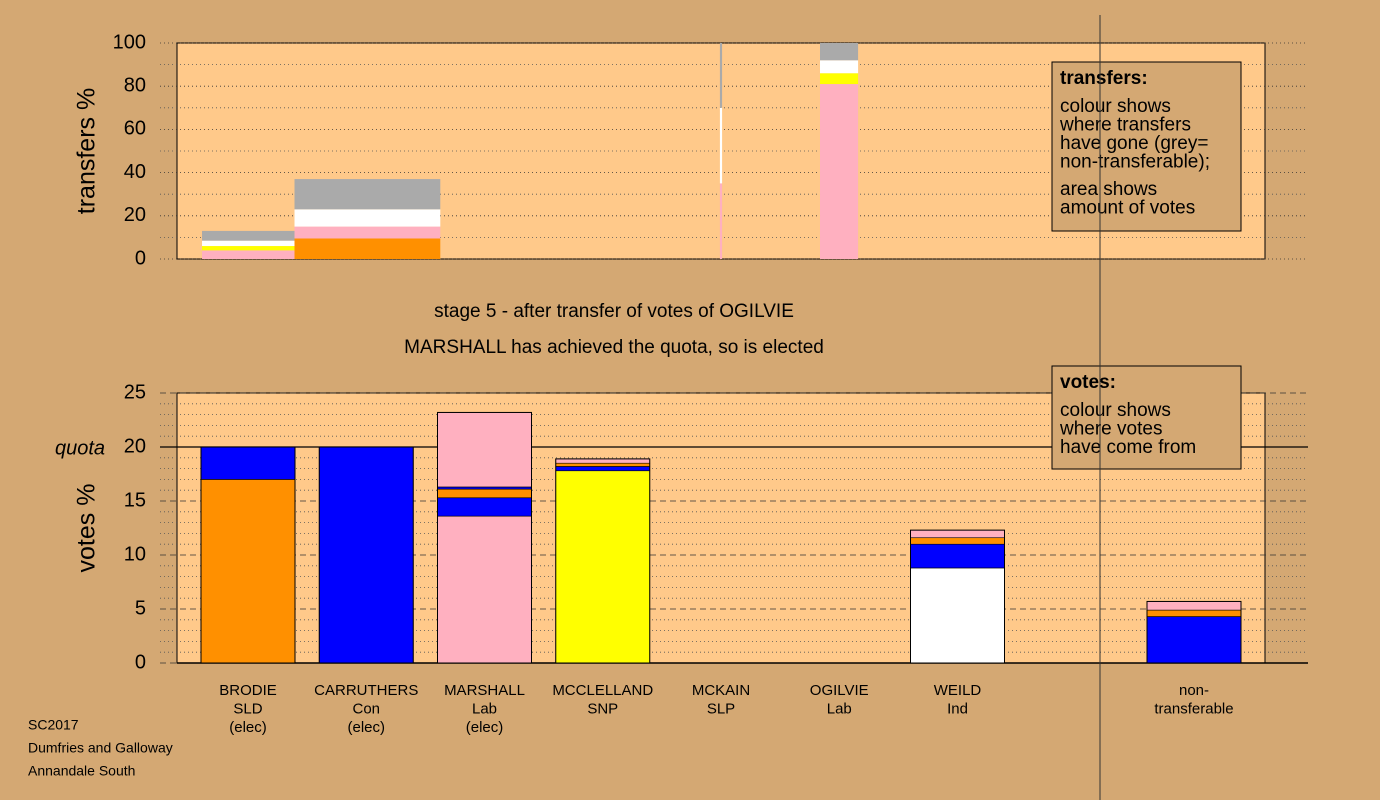  Describe the element at coordinates (248, 690) in the screenshot. I see `x-tick-label: BRODIE` at that location.